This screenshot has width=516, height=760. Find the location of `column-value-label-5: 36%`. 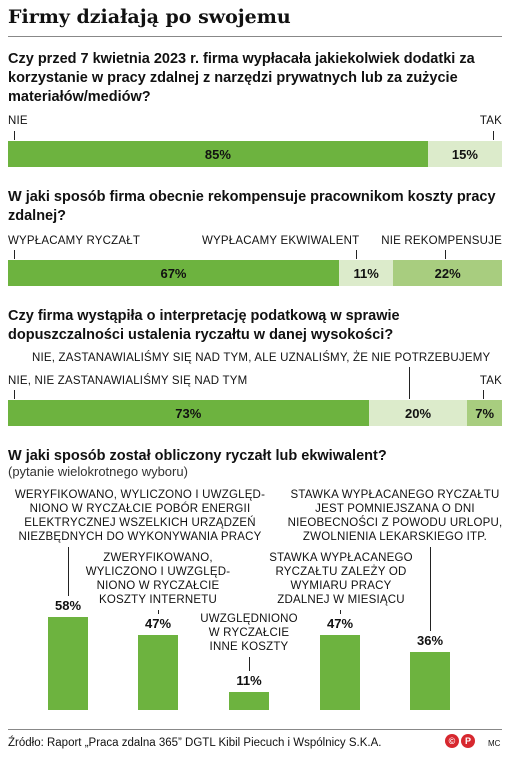

column-value-label-5: 36% is located at coordinates (430, 641).